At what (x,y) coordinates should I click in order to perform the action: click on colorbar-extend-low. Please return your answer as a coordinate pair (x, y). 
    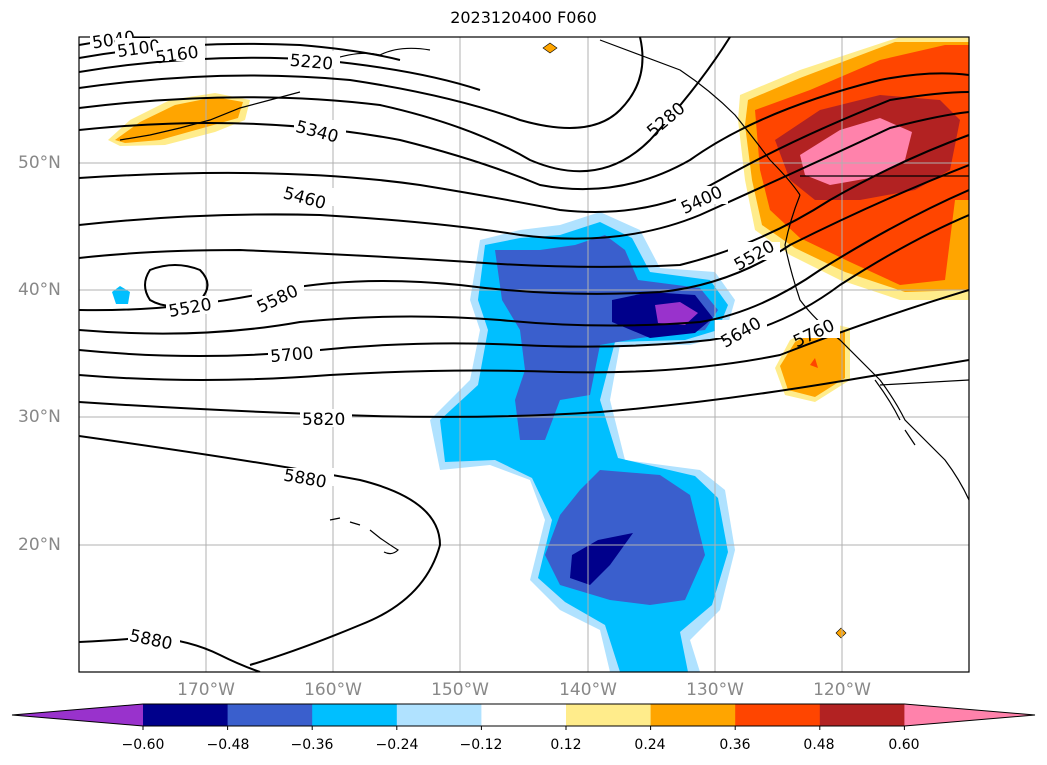
    Looking at the image, I should click on (77, 715).